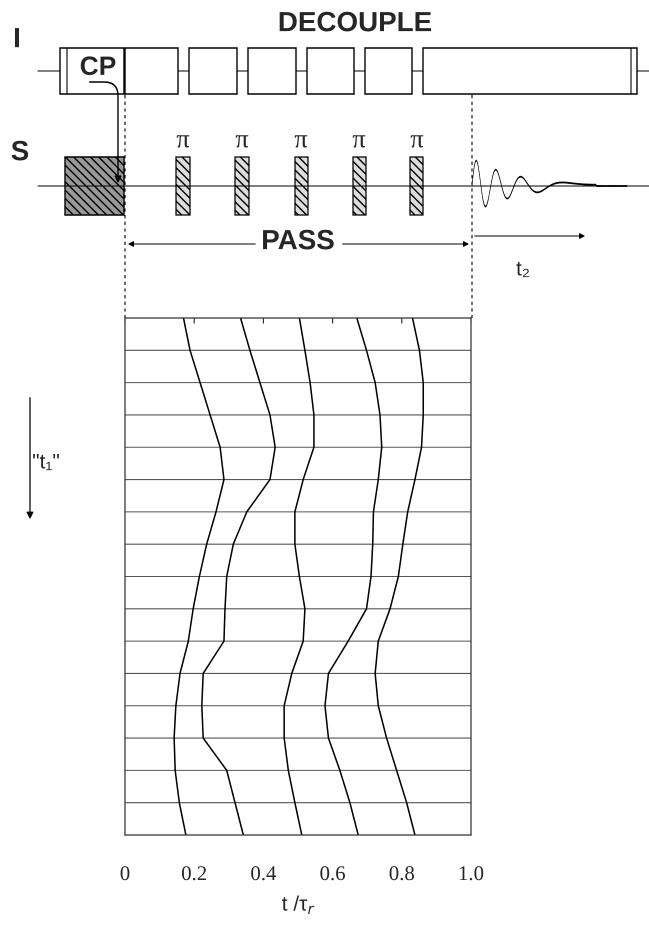 The width and height of the screenshot is (649, 933). Describe the element at coordinates (332, 873) in the screenshot. I see `x-tick-label: 0.6` at that location.